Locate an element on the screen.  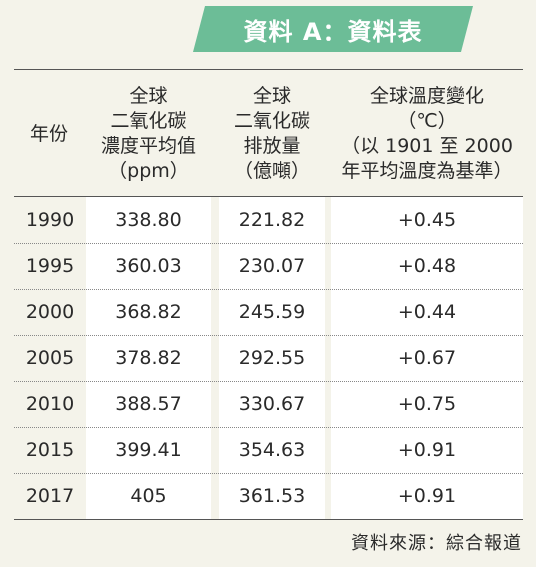
table-row: 2017 405 361.53 +0.91 is located at coordinates (268, 496).